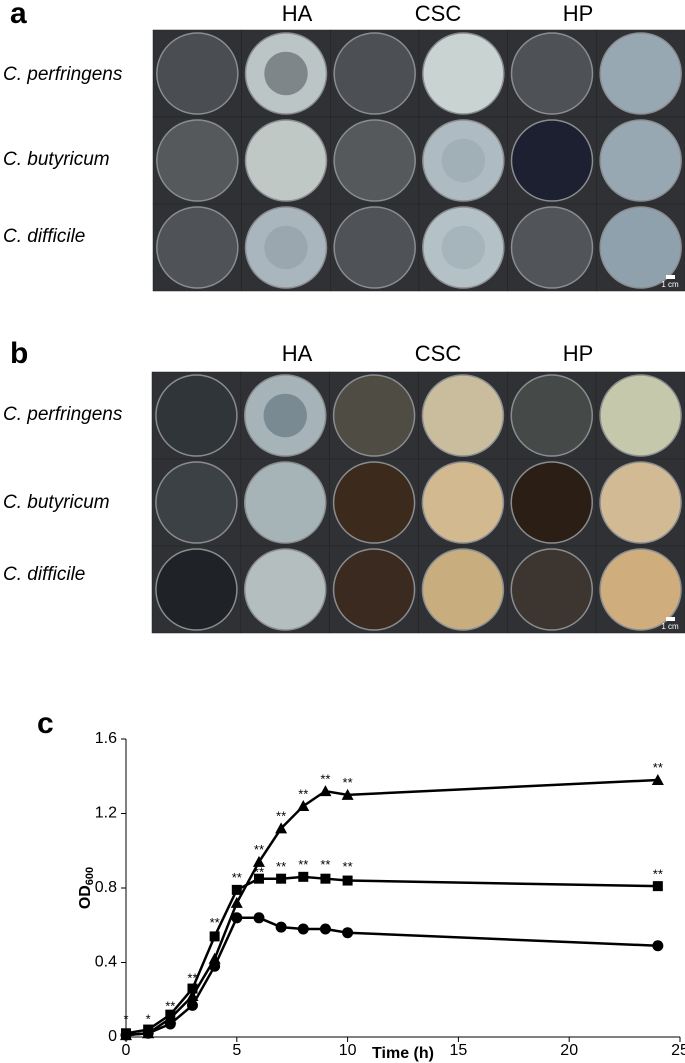 This screenshot has width=685, height=1063. I want to click on column-header: CSC, so click(438, 353).